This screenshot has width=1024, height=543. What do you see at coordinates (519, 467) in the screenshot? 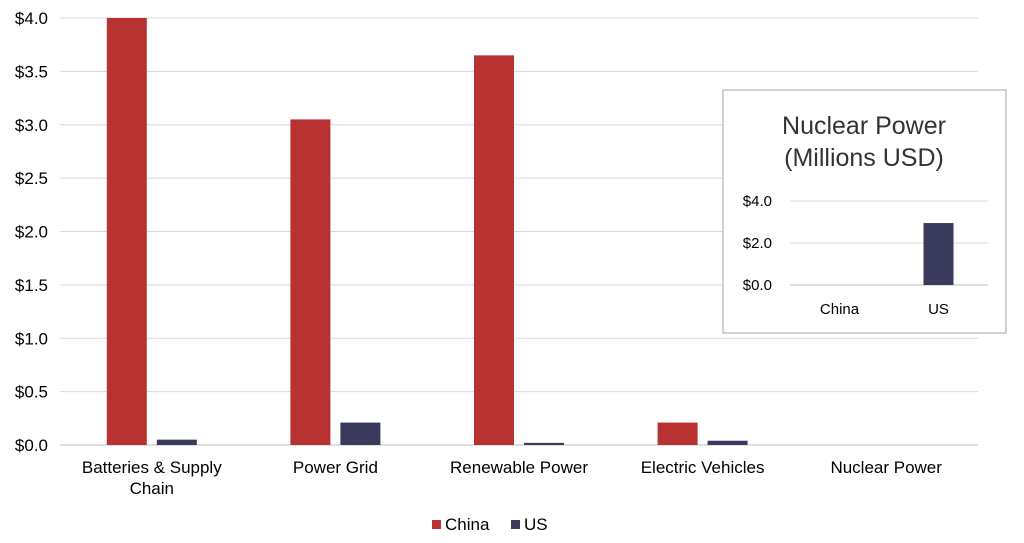
I see `category-label: Renewable Power` at bounding box center [519, 467].